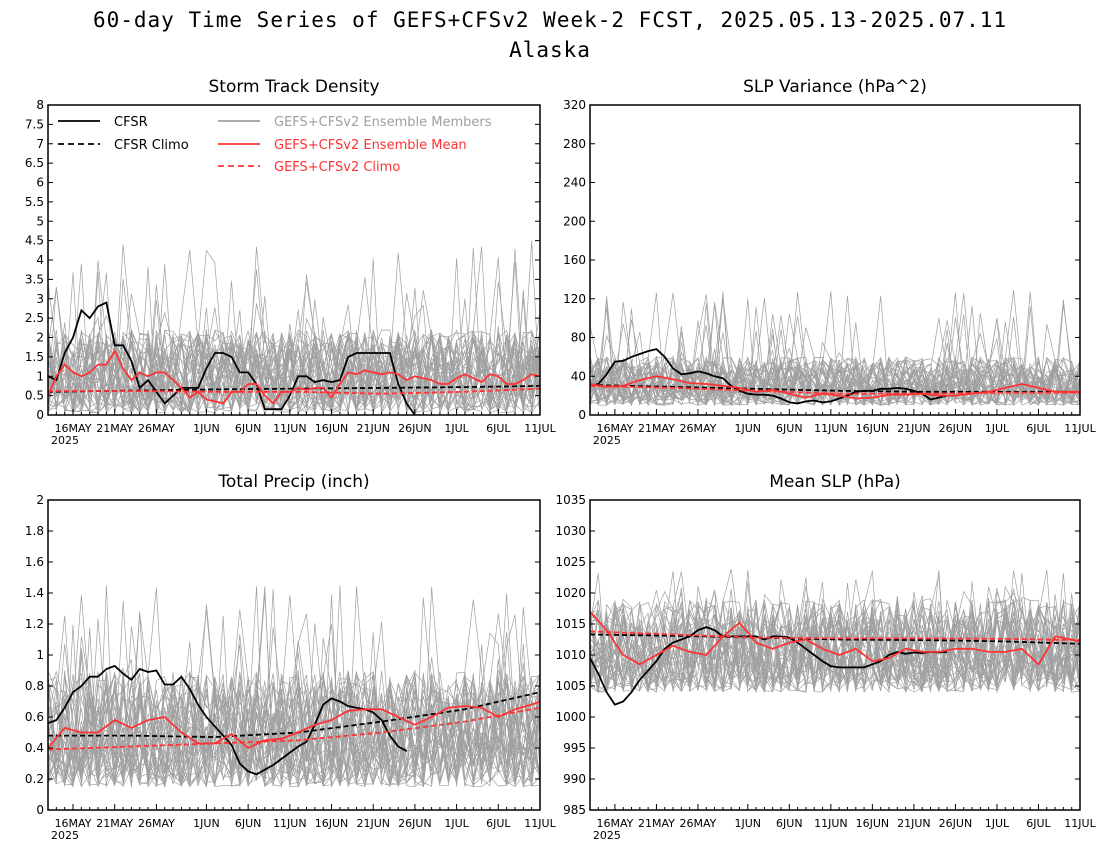 Image resolution: width=1100 pixels, height=850 pixels. What do you see at coordinates (570, 562) in the screenshot?
I see `y-tick-label: 1025` at bounding box center [570, 562].